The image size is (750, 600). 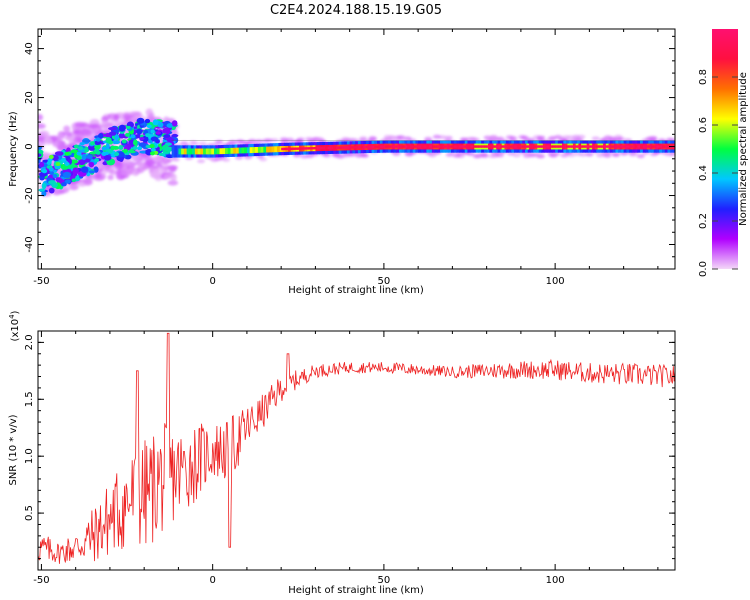 I want to click on colorbar-ticks: 0.0 0.2 0.4 0.6 0.8, so click(x=718, y=173).